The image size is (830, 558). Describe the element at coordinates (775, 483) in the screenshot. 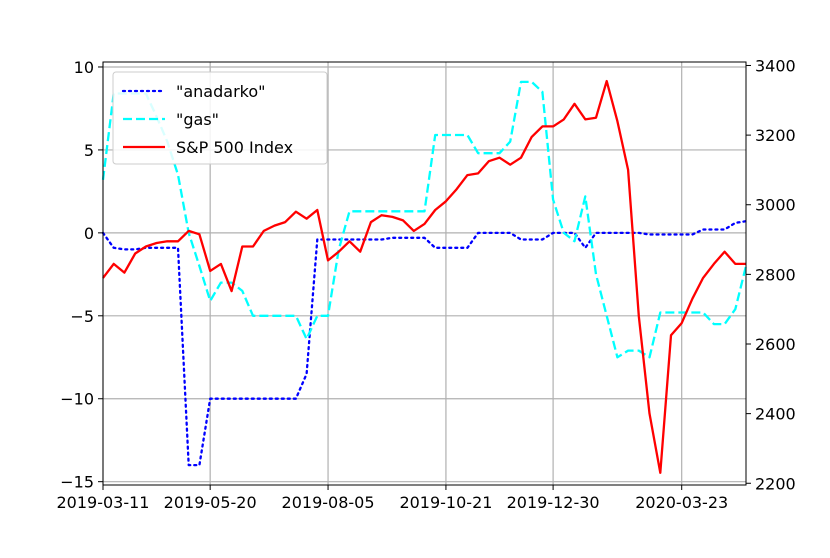

I see `right-y-tick-label: 2200` at that location.